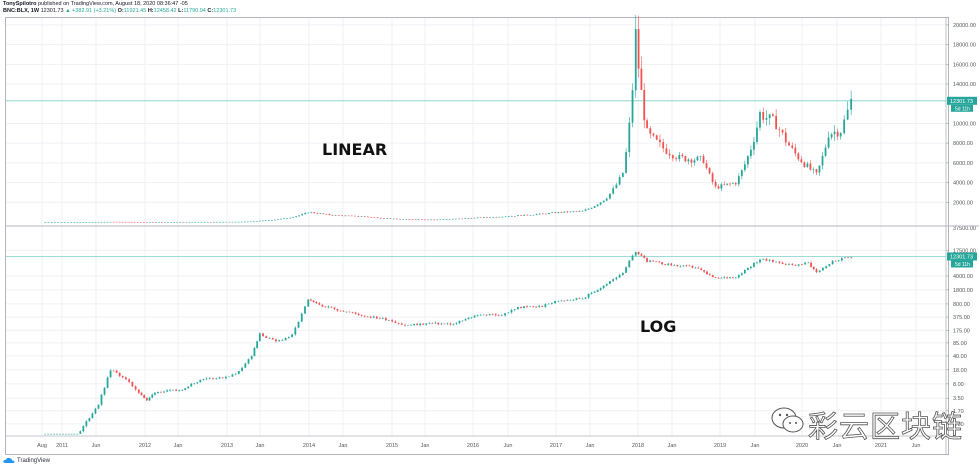 The height and width of the screenshot is (468, 980). Describe the element at coordinates (26, 460) in the screenshot. I see `tradingview-logo: TradingView` at that location.